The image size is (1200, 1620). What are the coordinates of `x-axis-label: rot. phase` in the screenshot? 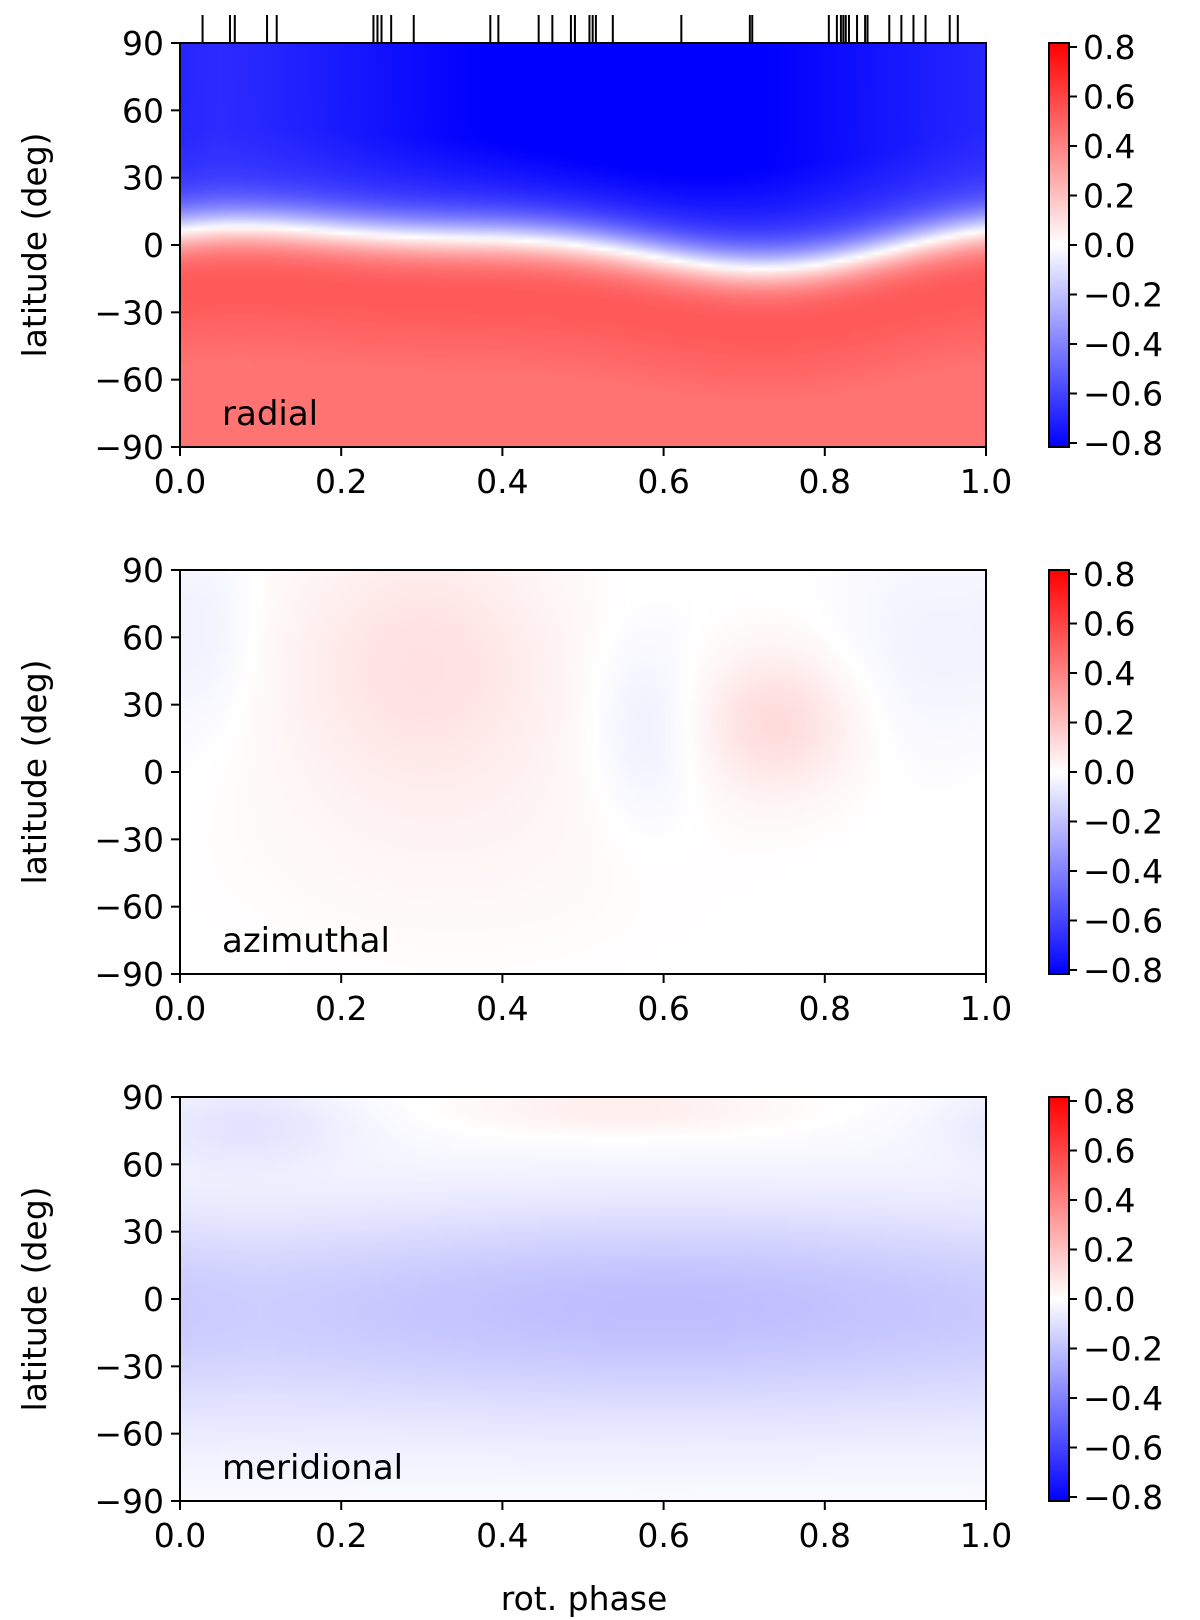 It's located at (584, 1598).